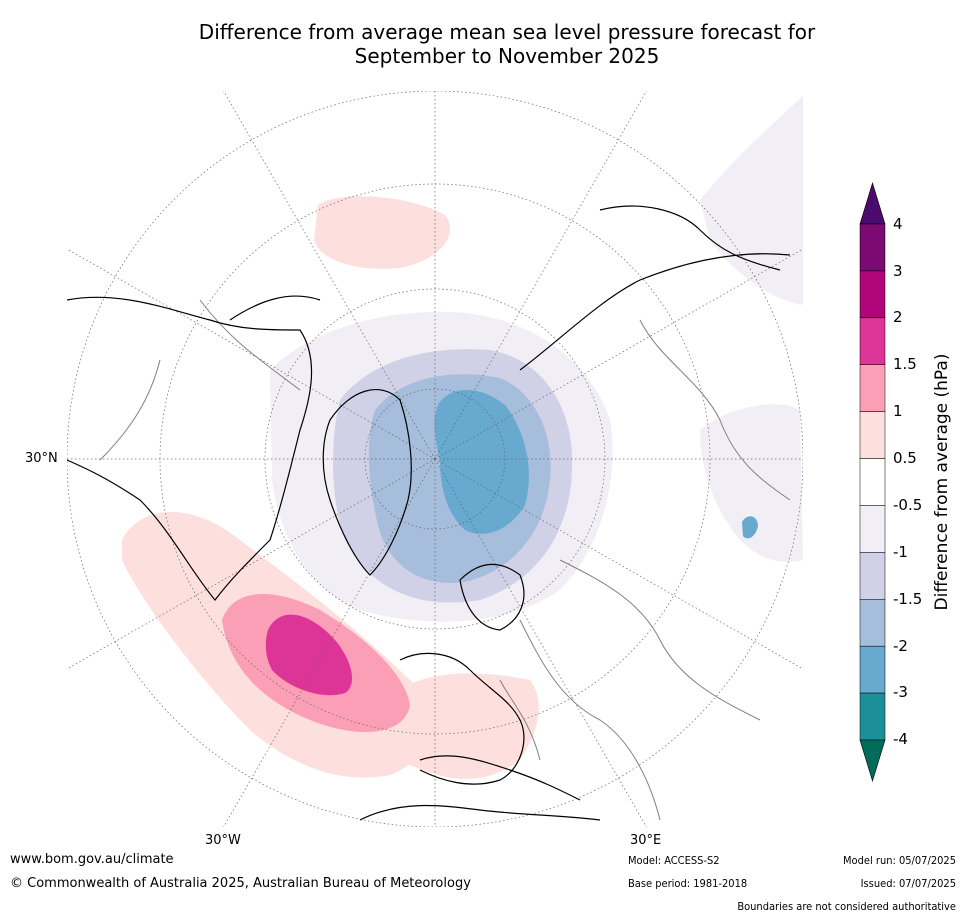  I want to click on coast-north-africa, so click(480, 812).